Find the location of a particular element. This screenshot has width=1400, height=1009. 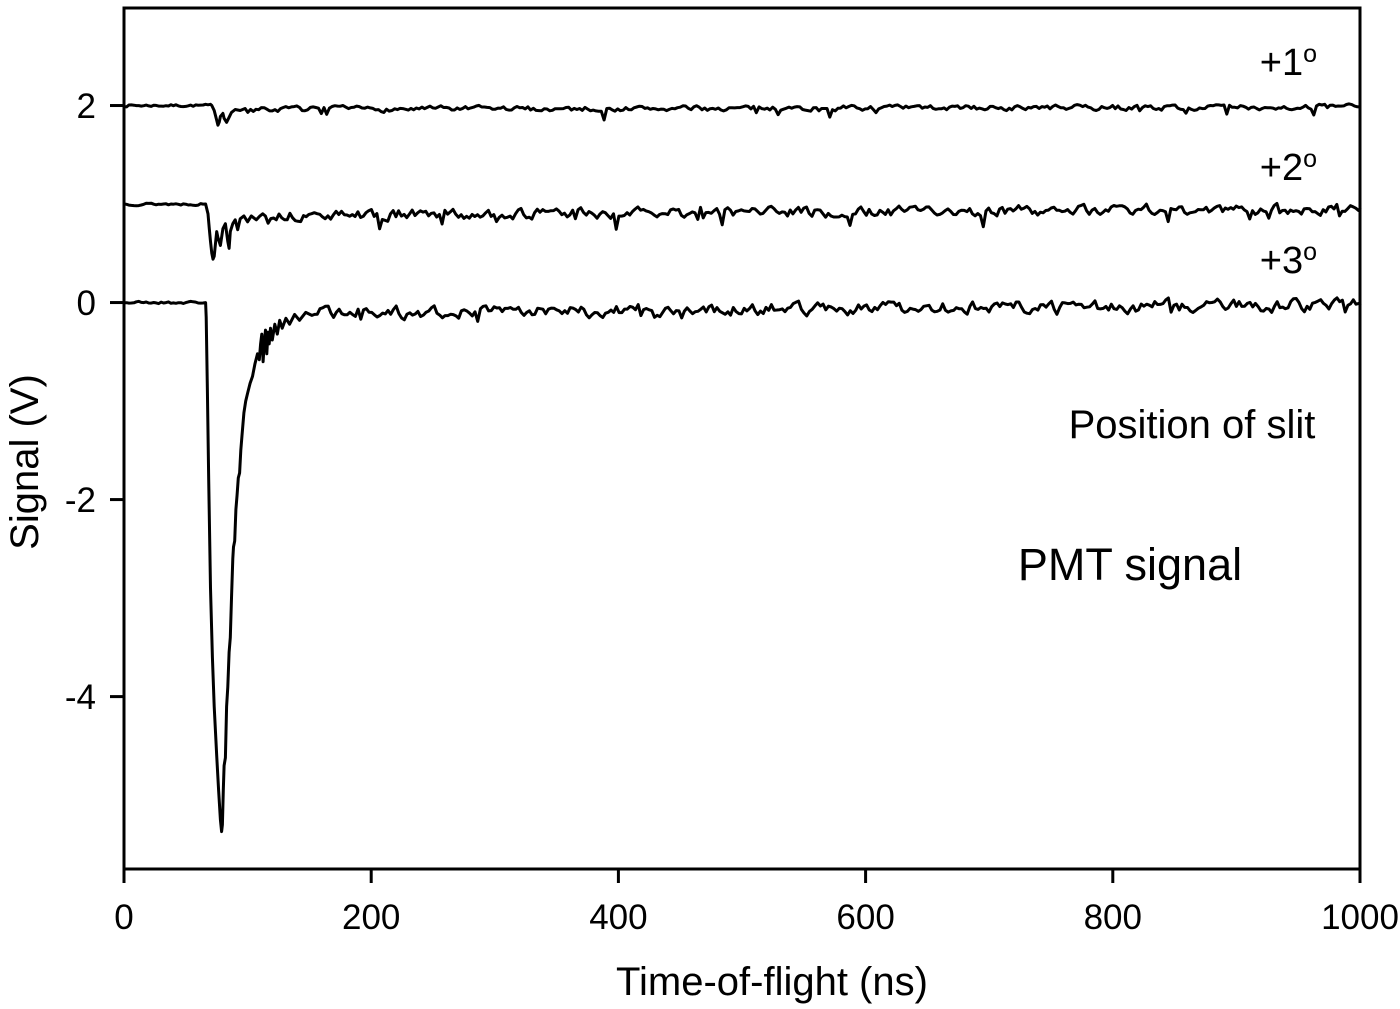

x-tick-label: 400 is located at coordinates (618, 917).